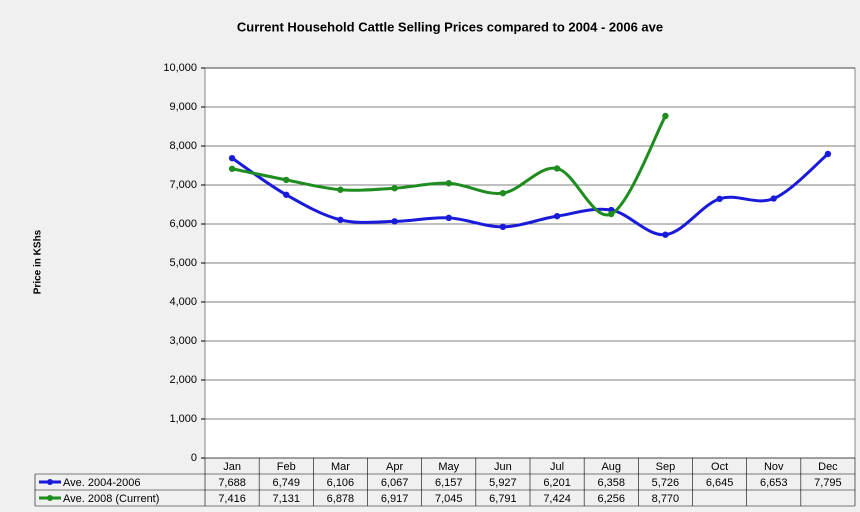 The image size is (860, 512). Describe the element at coordinates (286, 483) in the screenshot. I see `table-value: 6,749` at that location.